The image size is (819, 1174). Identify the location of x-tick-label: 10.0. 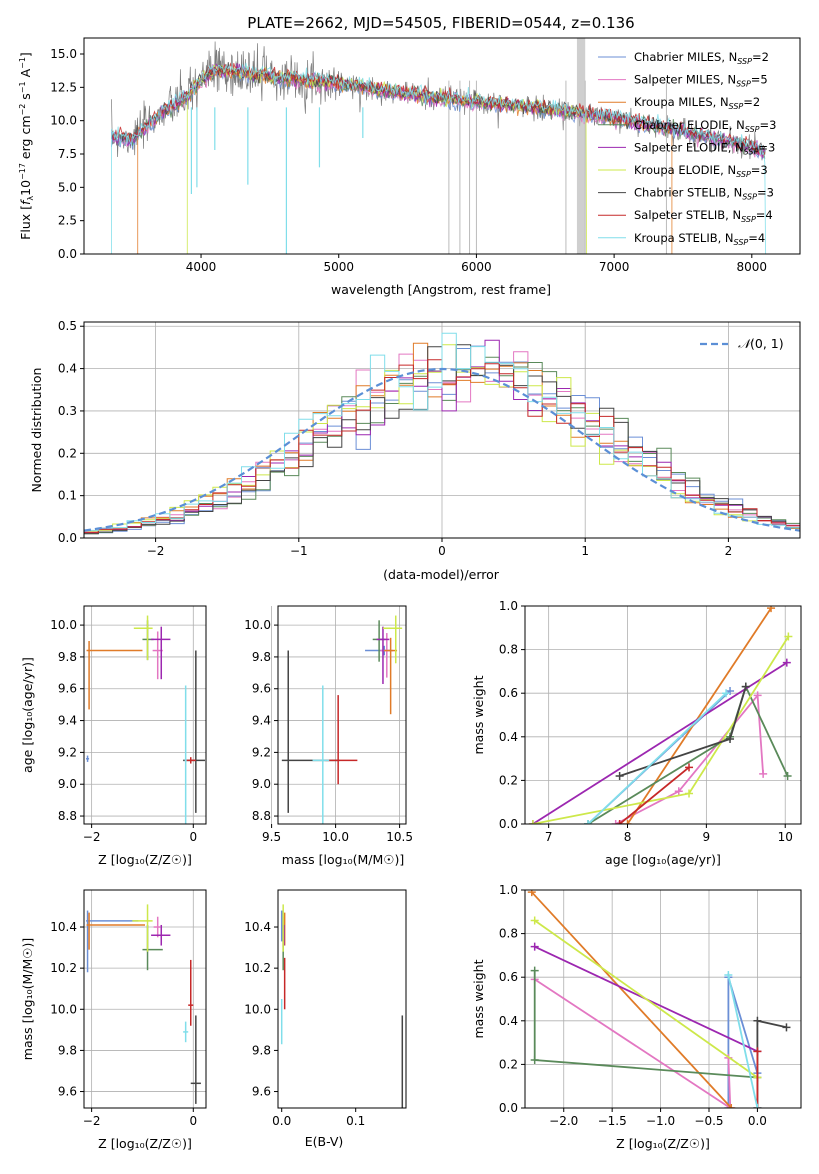
(335, 837).